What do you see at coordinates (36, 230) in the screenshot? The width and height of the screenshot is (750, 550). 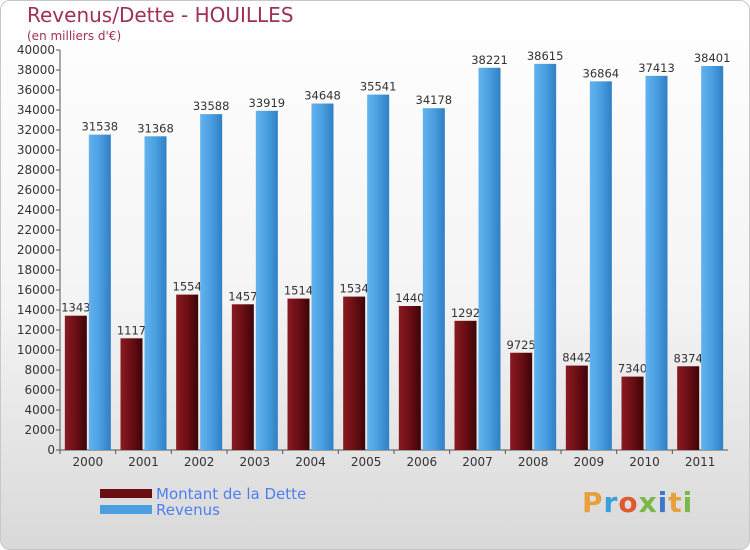 I see `y-tick-label: 22000` at bounding box center [36, 230].